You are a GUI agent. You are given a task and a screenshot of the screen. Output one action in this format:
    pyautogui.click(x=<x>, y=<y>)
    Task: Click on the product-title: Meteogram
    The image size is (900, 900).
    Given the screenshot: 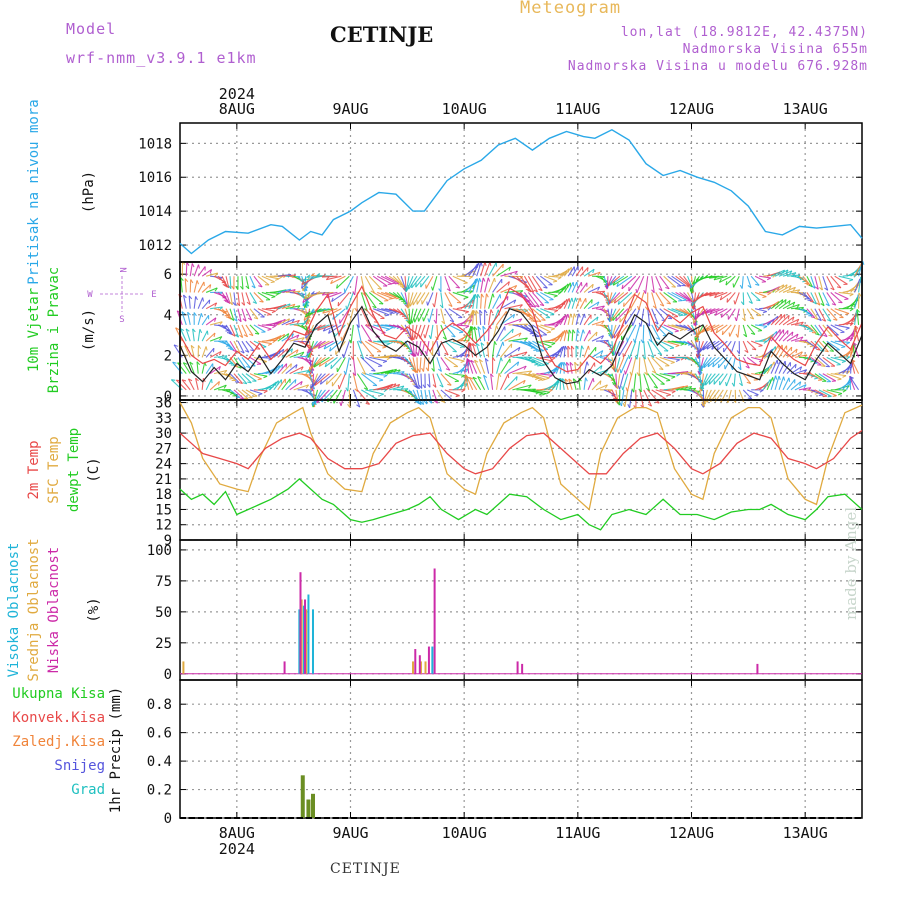 What is the action you would take?
    pyautogui.click(x=571, y=9)
    